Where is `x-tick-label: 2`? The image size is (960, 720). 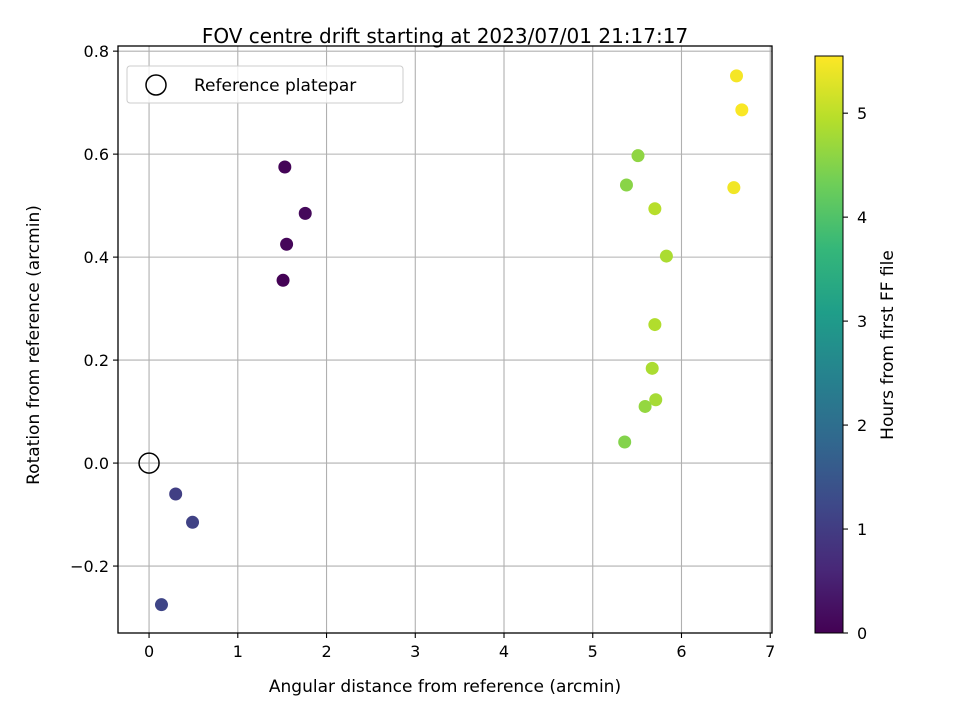
x-tick-label: 2 is located at coordinates (326, 651).